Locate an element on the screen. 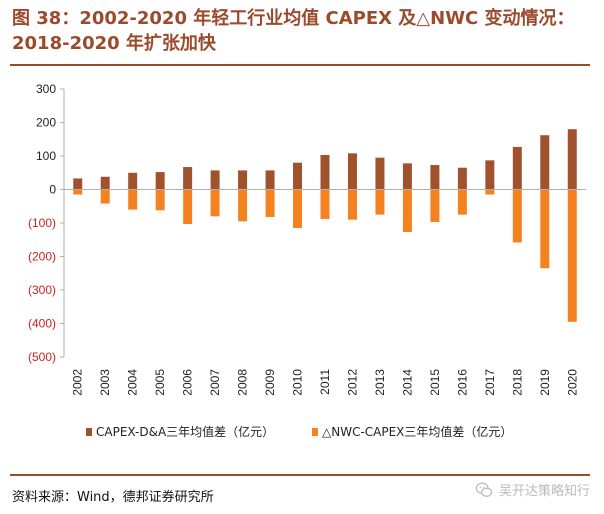 The image size is (604, 514). source-note: 资料来源：Wind，德邦证券研究所 is located at coordinates (113, 497).